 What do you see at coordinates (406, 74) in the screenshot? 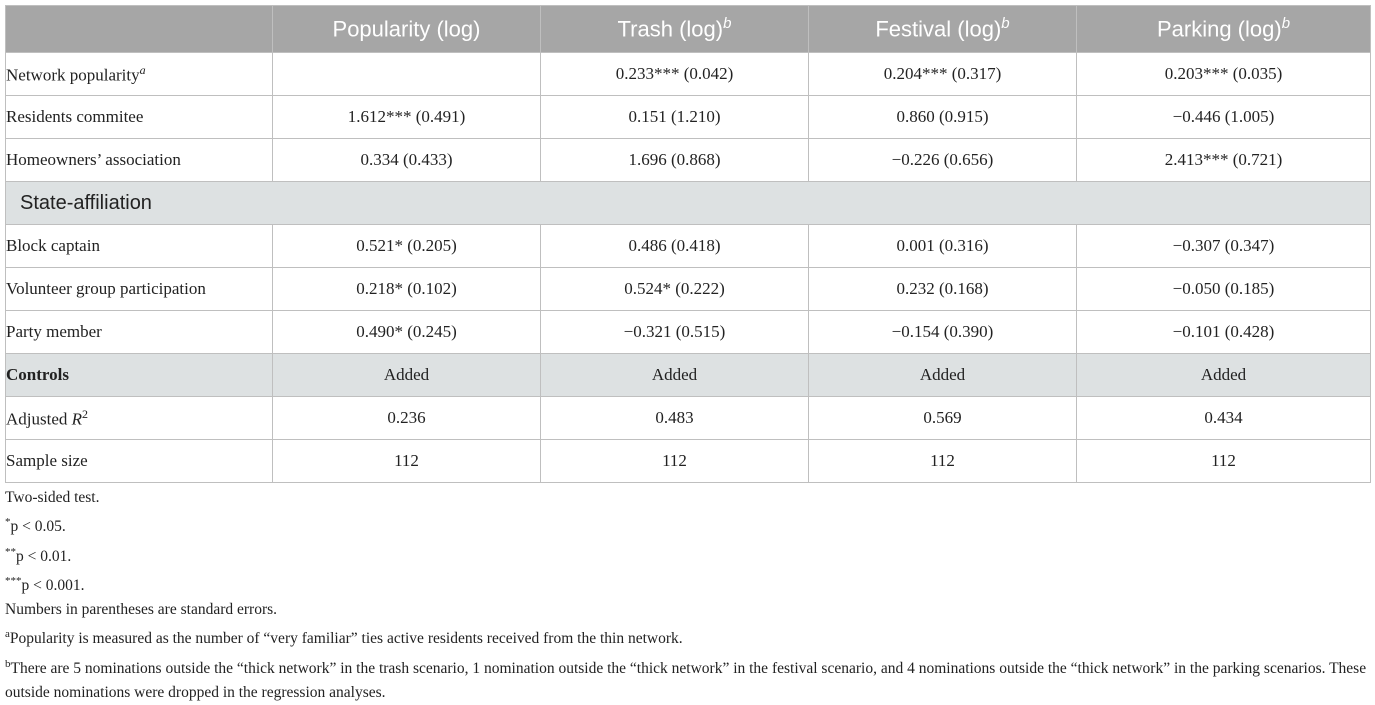
I see `cell` at bounding box center [406, 74].